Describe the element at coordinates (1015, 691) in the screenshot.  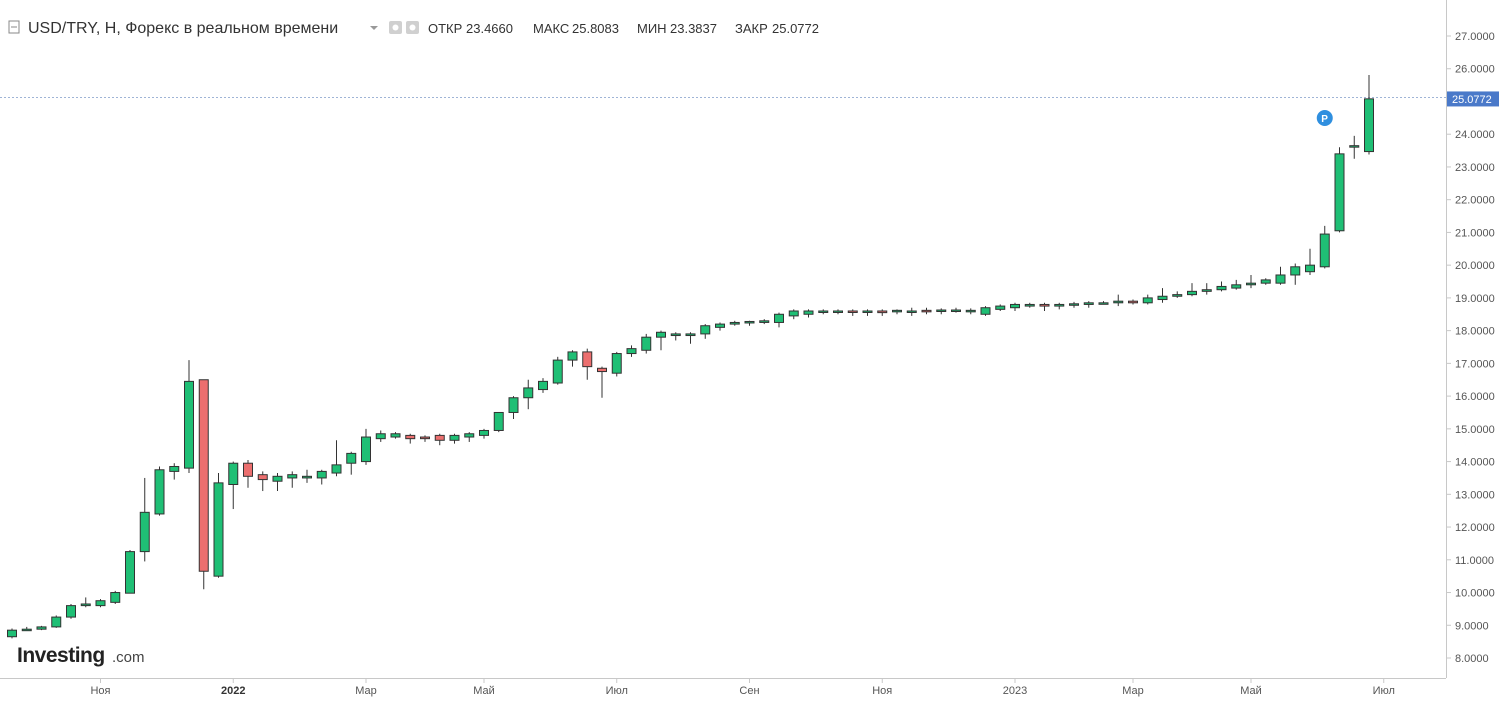
I see `x-tick-label: 2023` at that location.